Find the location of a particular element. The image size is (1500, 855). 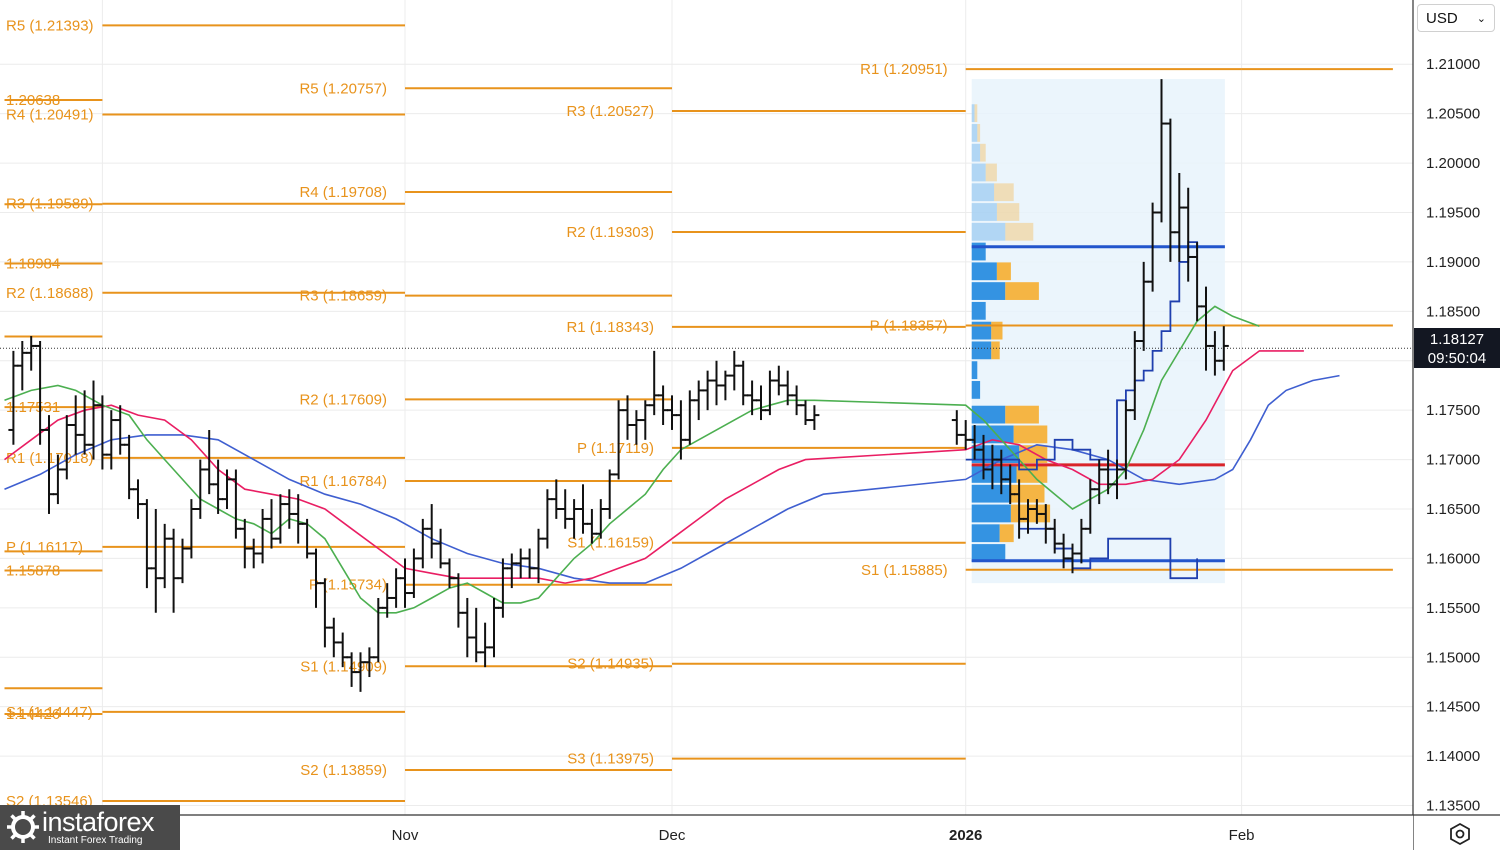

price-axis-tick-label: 1.20500 is located at coordinates (1453, 114).